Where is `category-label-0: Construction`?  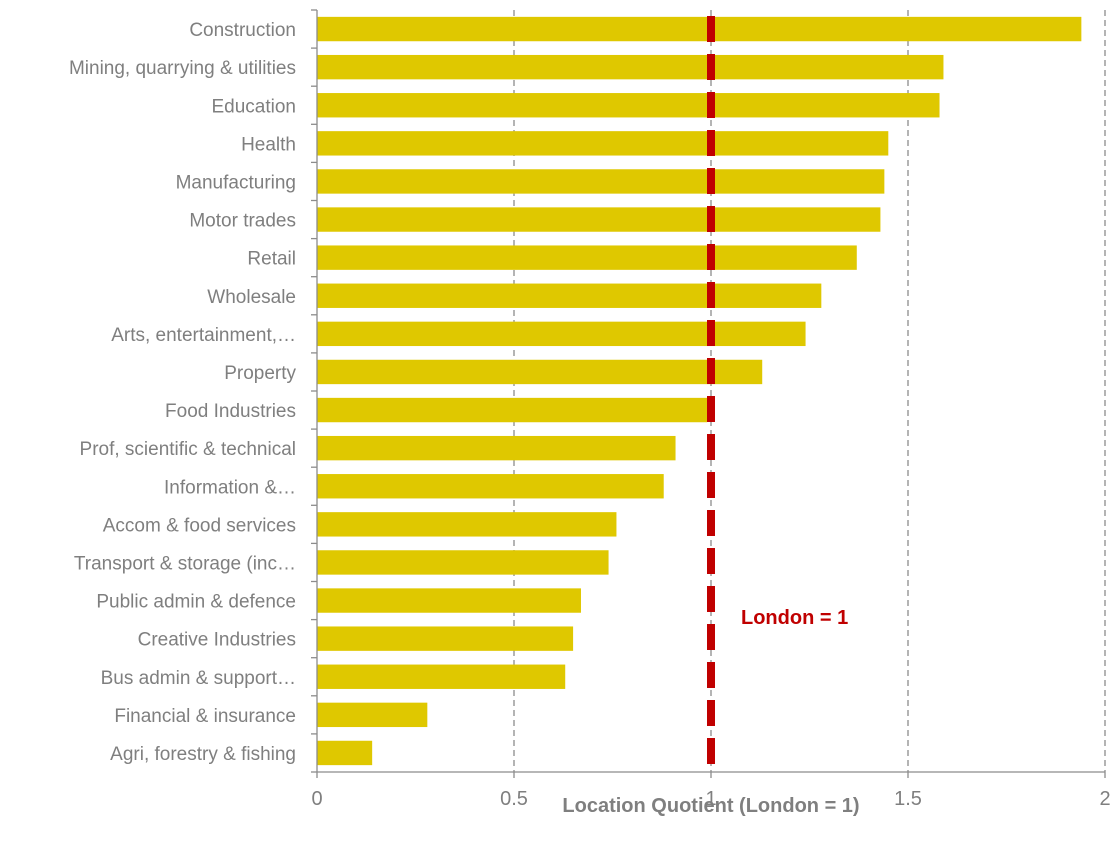
category-label-0: Construction is located at coordinates (242, 30).